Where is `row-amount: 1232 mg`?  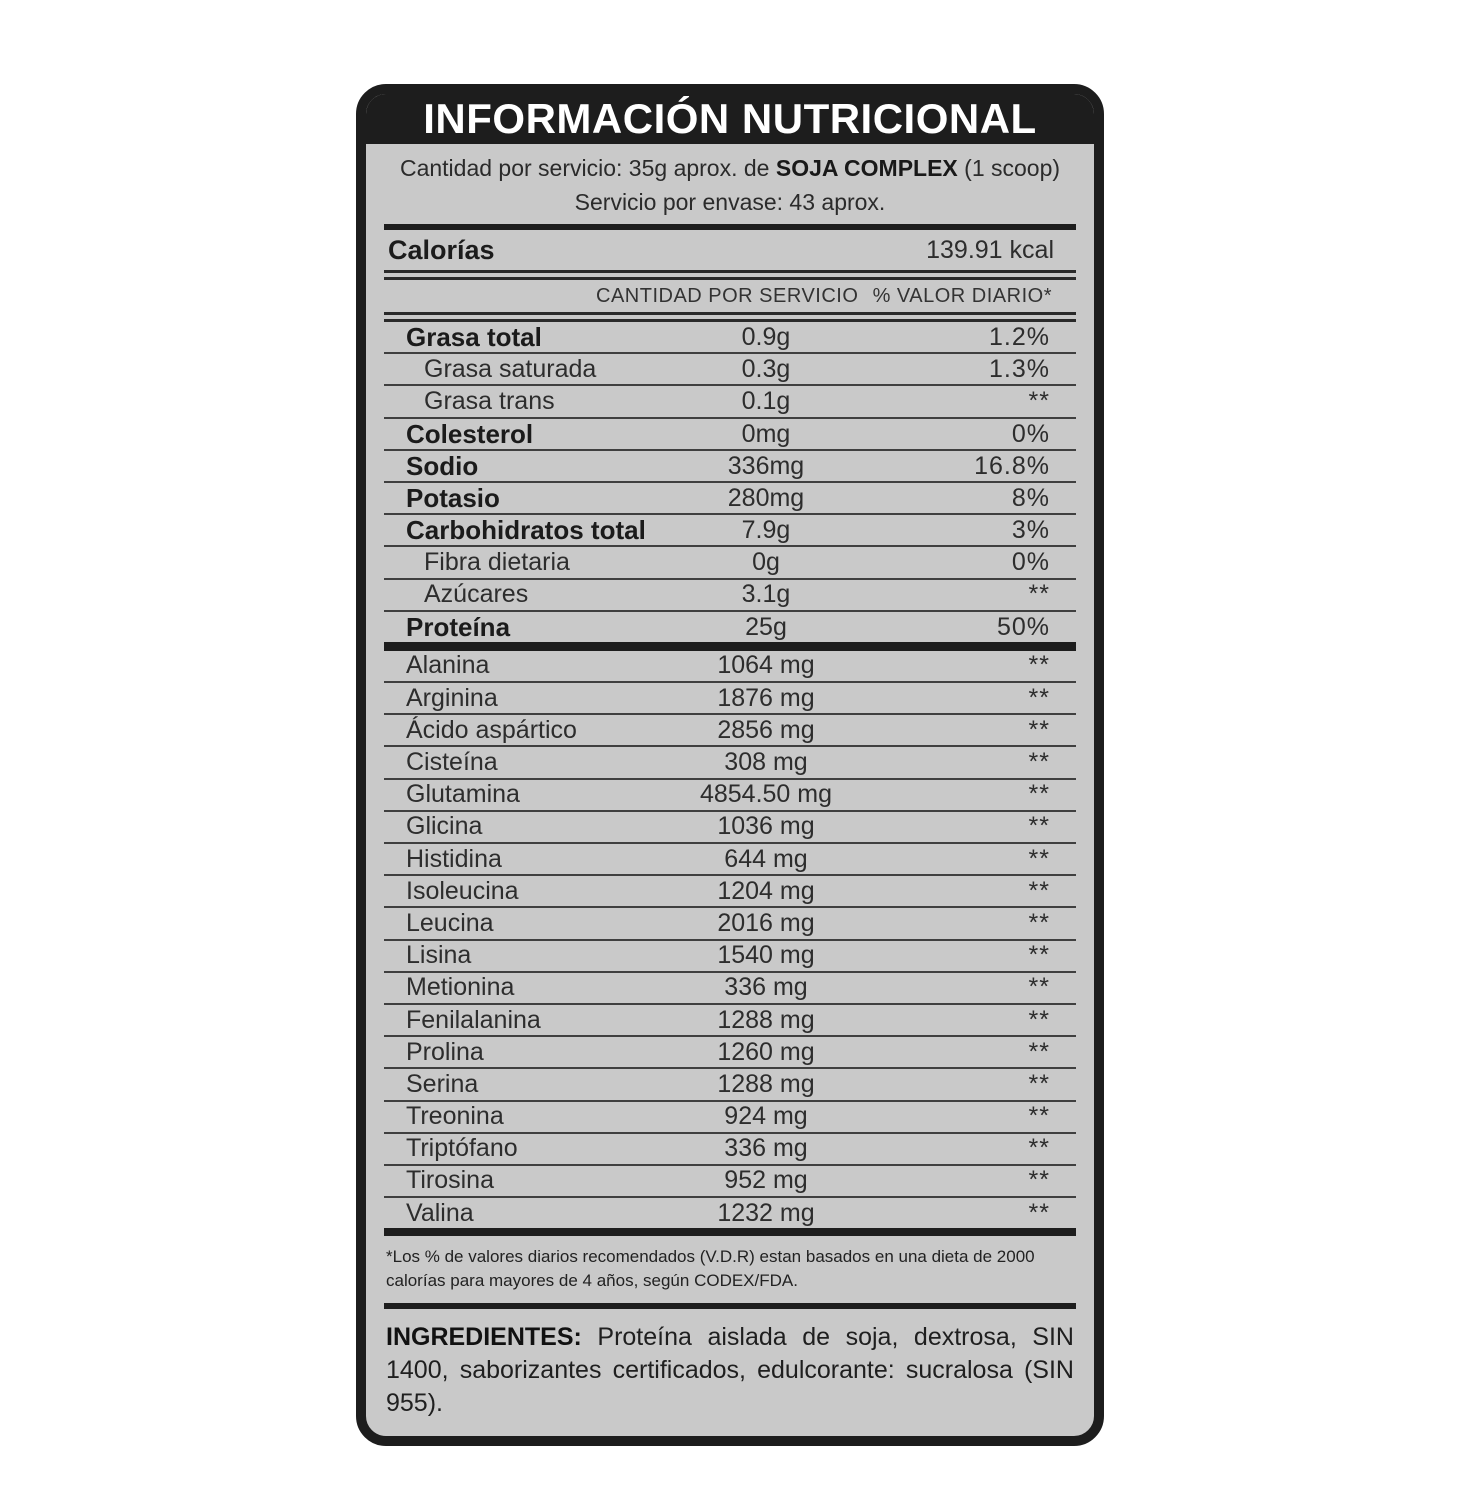
row-amount: 1232 mg is located at coordinates (766, 1212).